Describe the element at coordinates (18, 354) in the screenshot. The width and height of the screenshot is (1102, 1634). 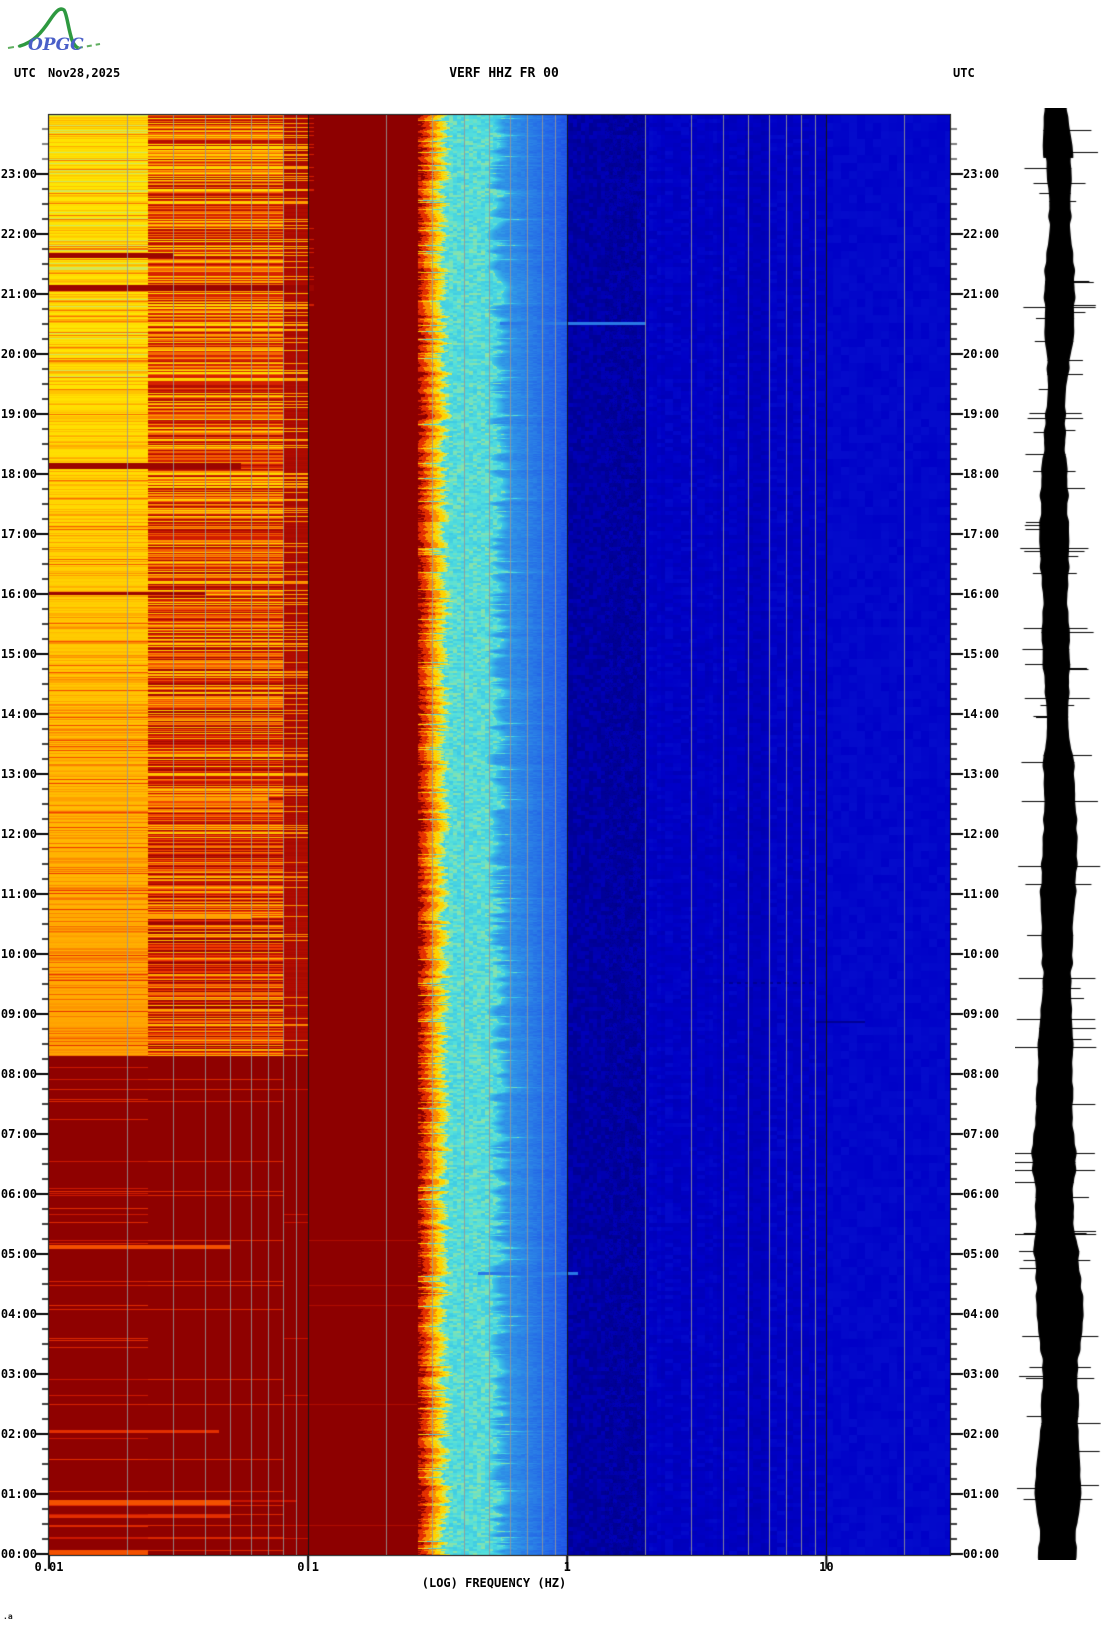
I see `y-axis-label-left: 20:00` at that location.